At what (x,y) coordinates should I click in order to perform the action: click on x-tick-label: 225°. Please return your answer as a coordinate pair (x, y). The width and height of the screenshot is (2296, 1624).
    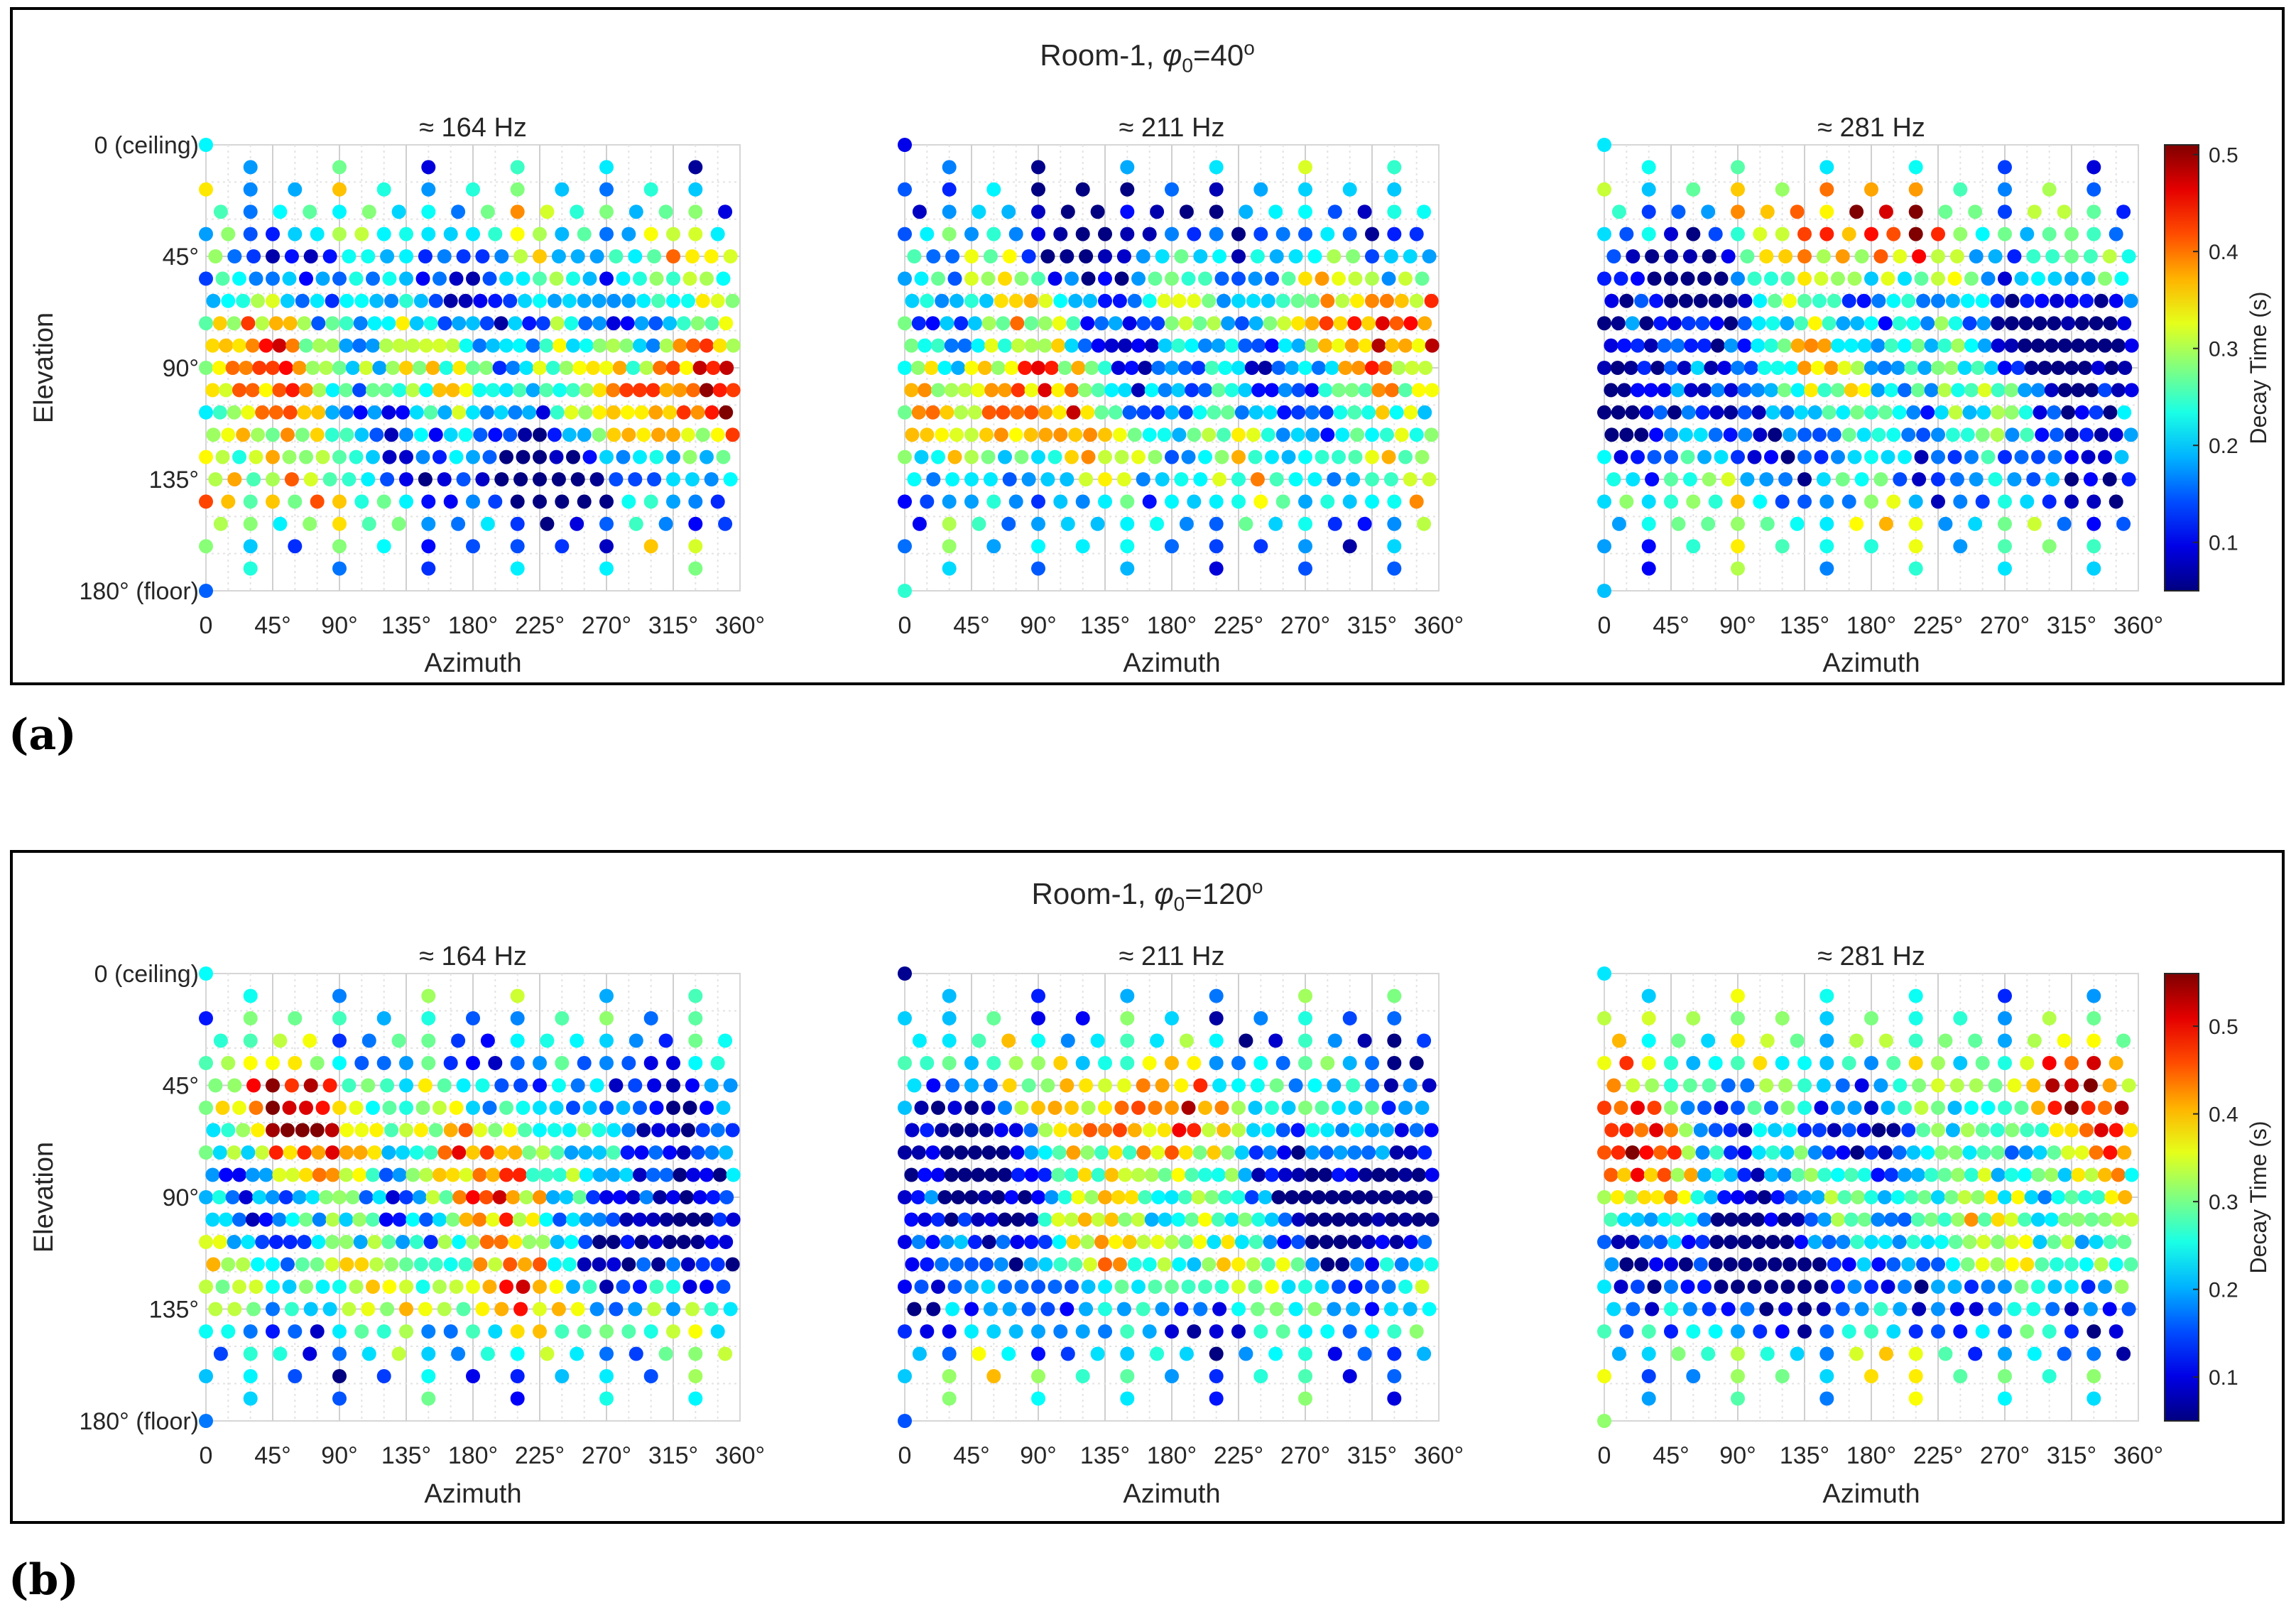
    Looking at the image, I should click on (1238, 1455).